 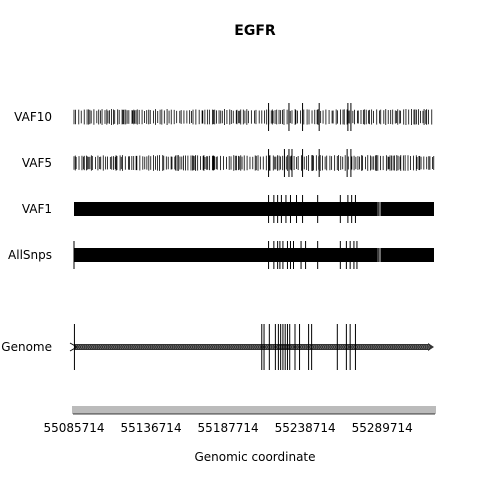 I want to click on track-vaf10: VAF10, so click(x=223, y=117).